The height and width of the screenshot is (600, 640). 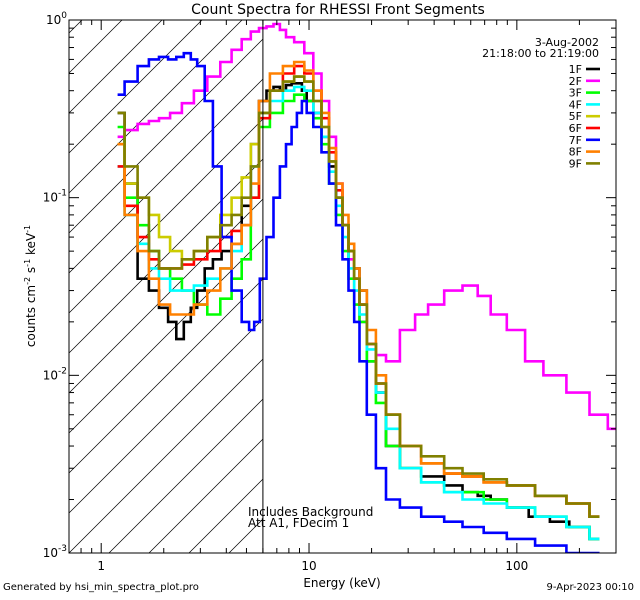 What do you see at coordinates (575, 140) in the screenshot?
I see `legend-label-7F: 7F` at bounding box center [575, 140].